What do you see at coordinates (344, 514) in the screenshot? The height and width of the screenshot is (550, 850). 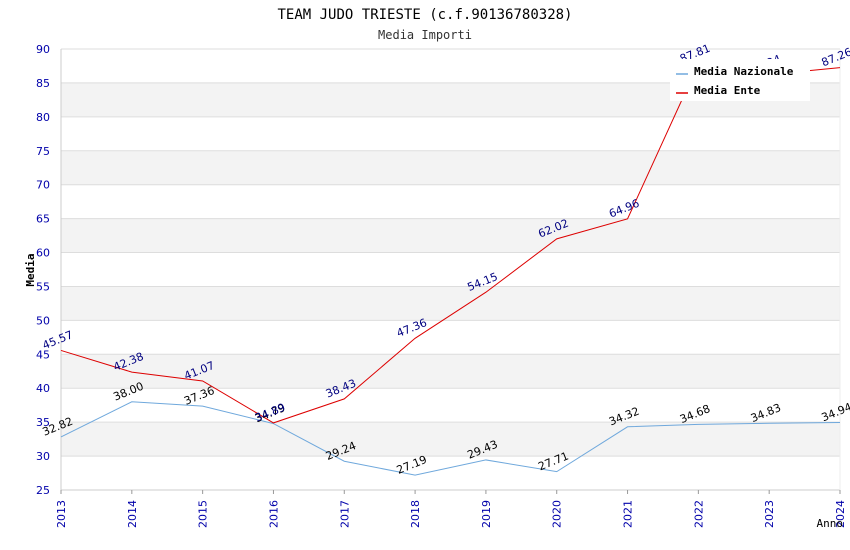 I see `x-tick-label: 2017` at bounding box center [344, 514].